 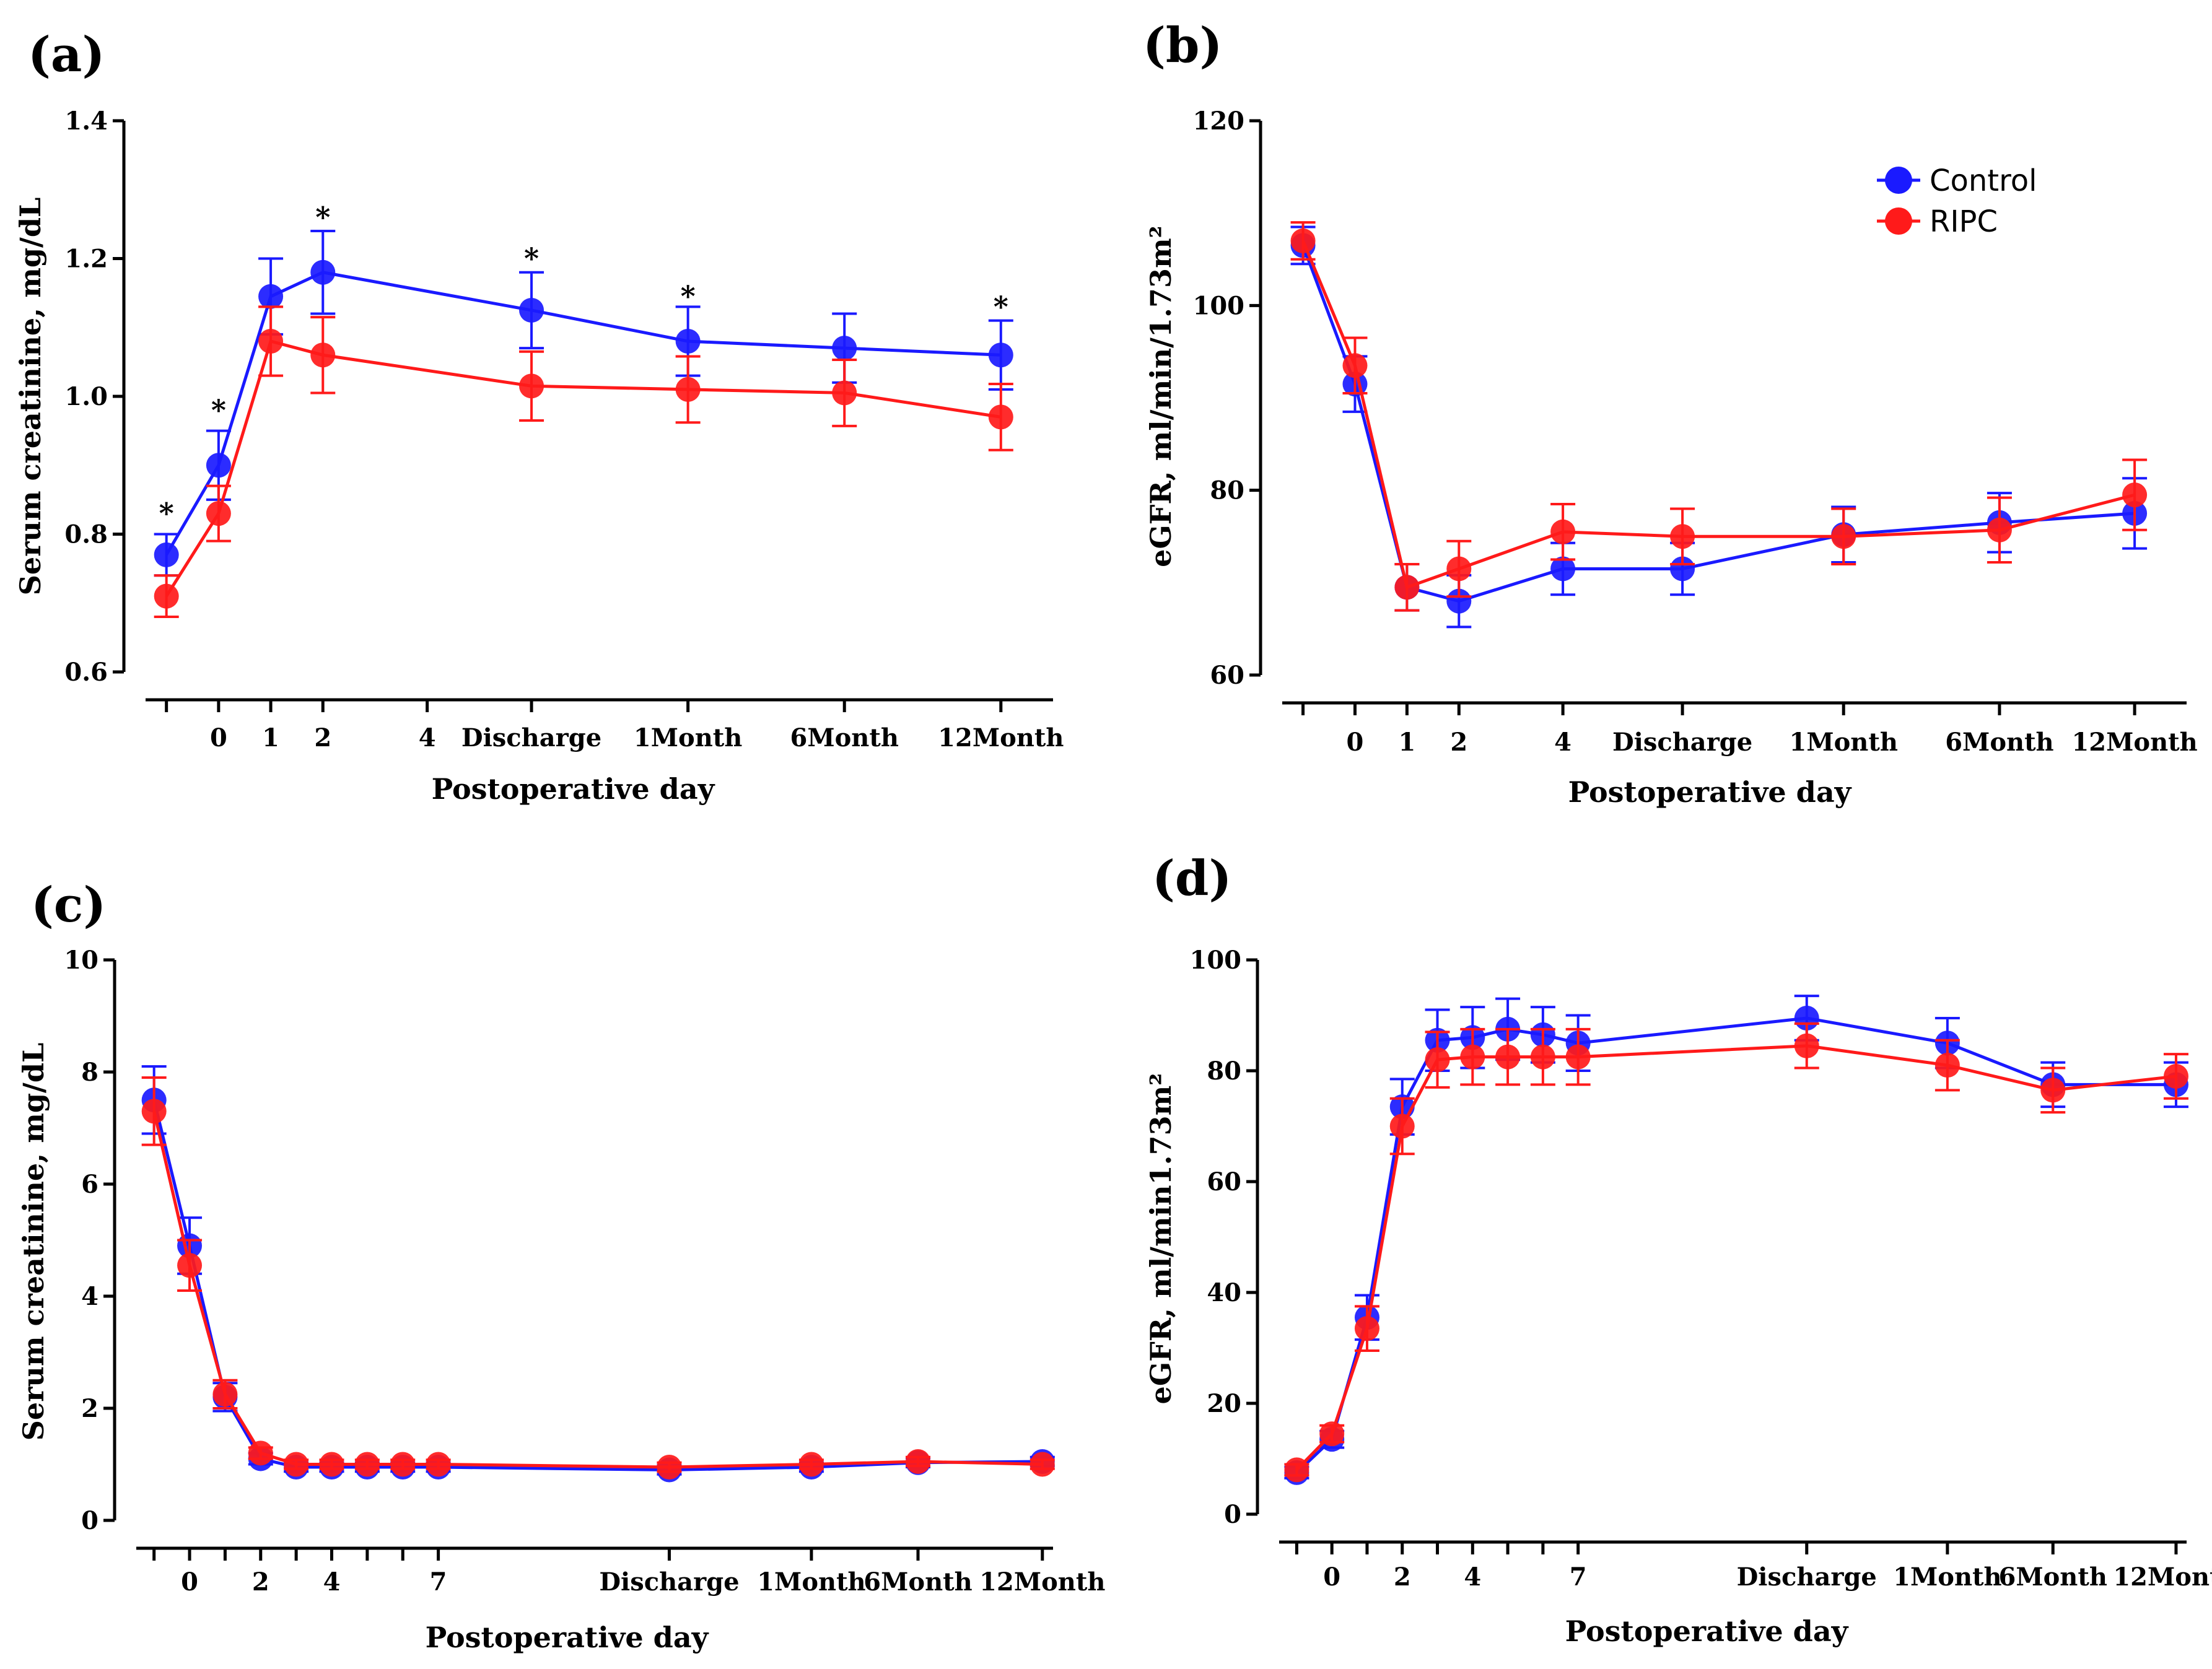 I want to click on y-tick-label: 8, so click(x=89, y=1072).